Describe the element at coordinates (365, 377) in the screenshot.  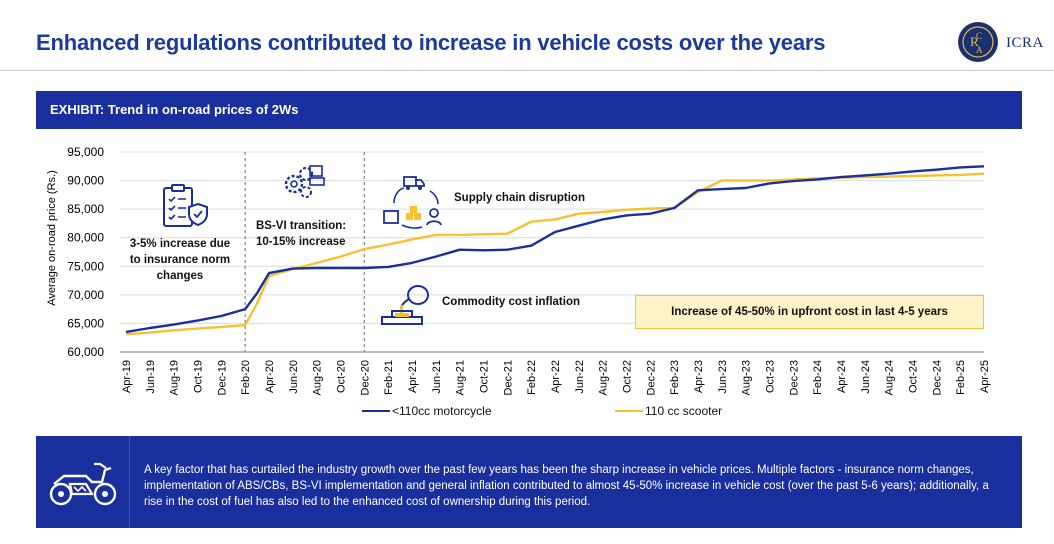
I see `x-tick-label: Dec-20` at that location.